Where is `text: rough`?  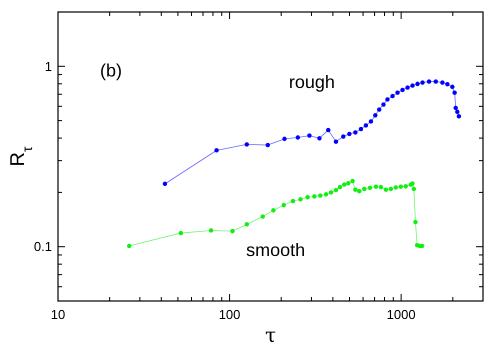
text: rough is located at coordinates (311, 82).